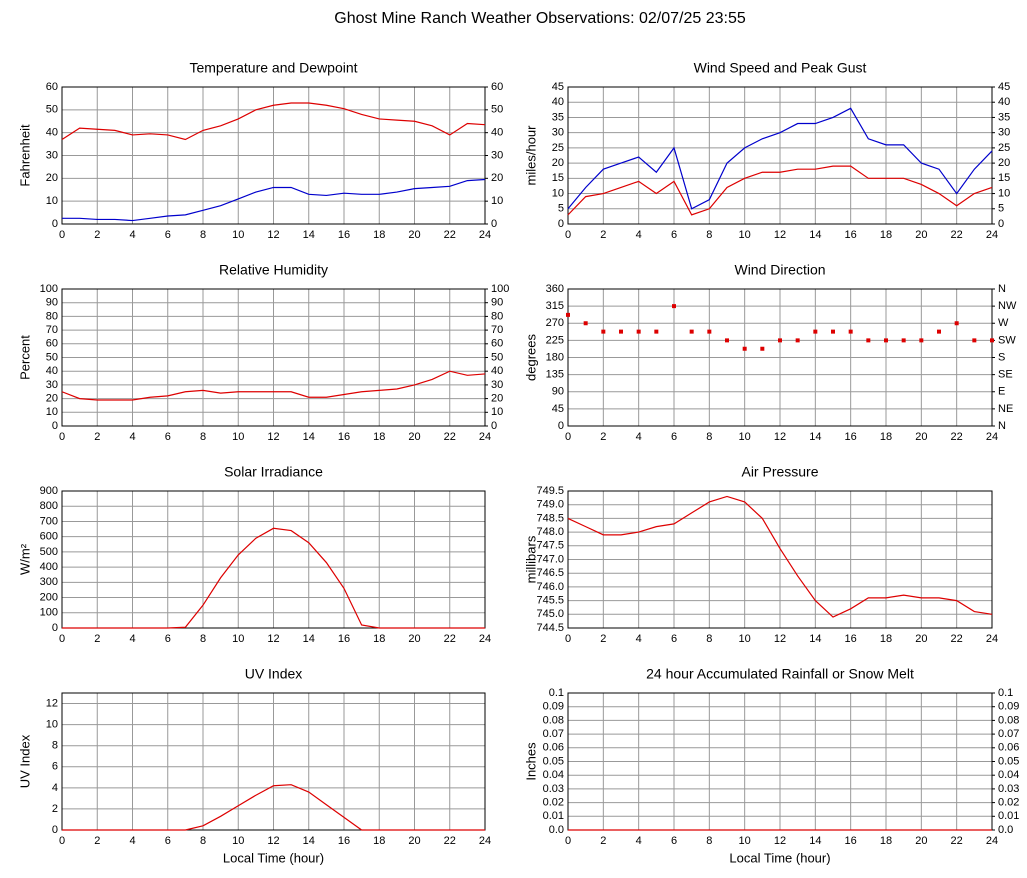  I want to click on y-tick-label: 4, so click(55, 788).